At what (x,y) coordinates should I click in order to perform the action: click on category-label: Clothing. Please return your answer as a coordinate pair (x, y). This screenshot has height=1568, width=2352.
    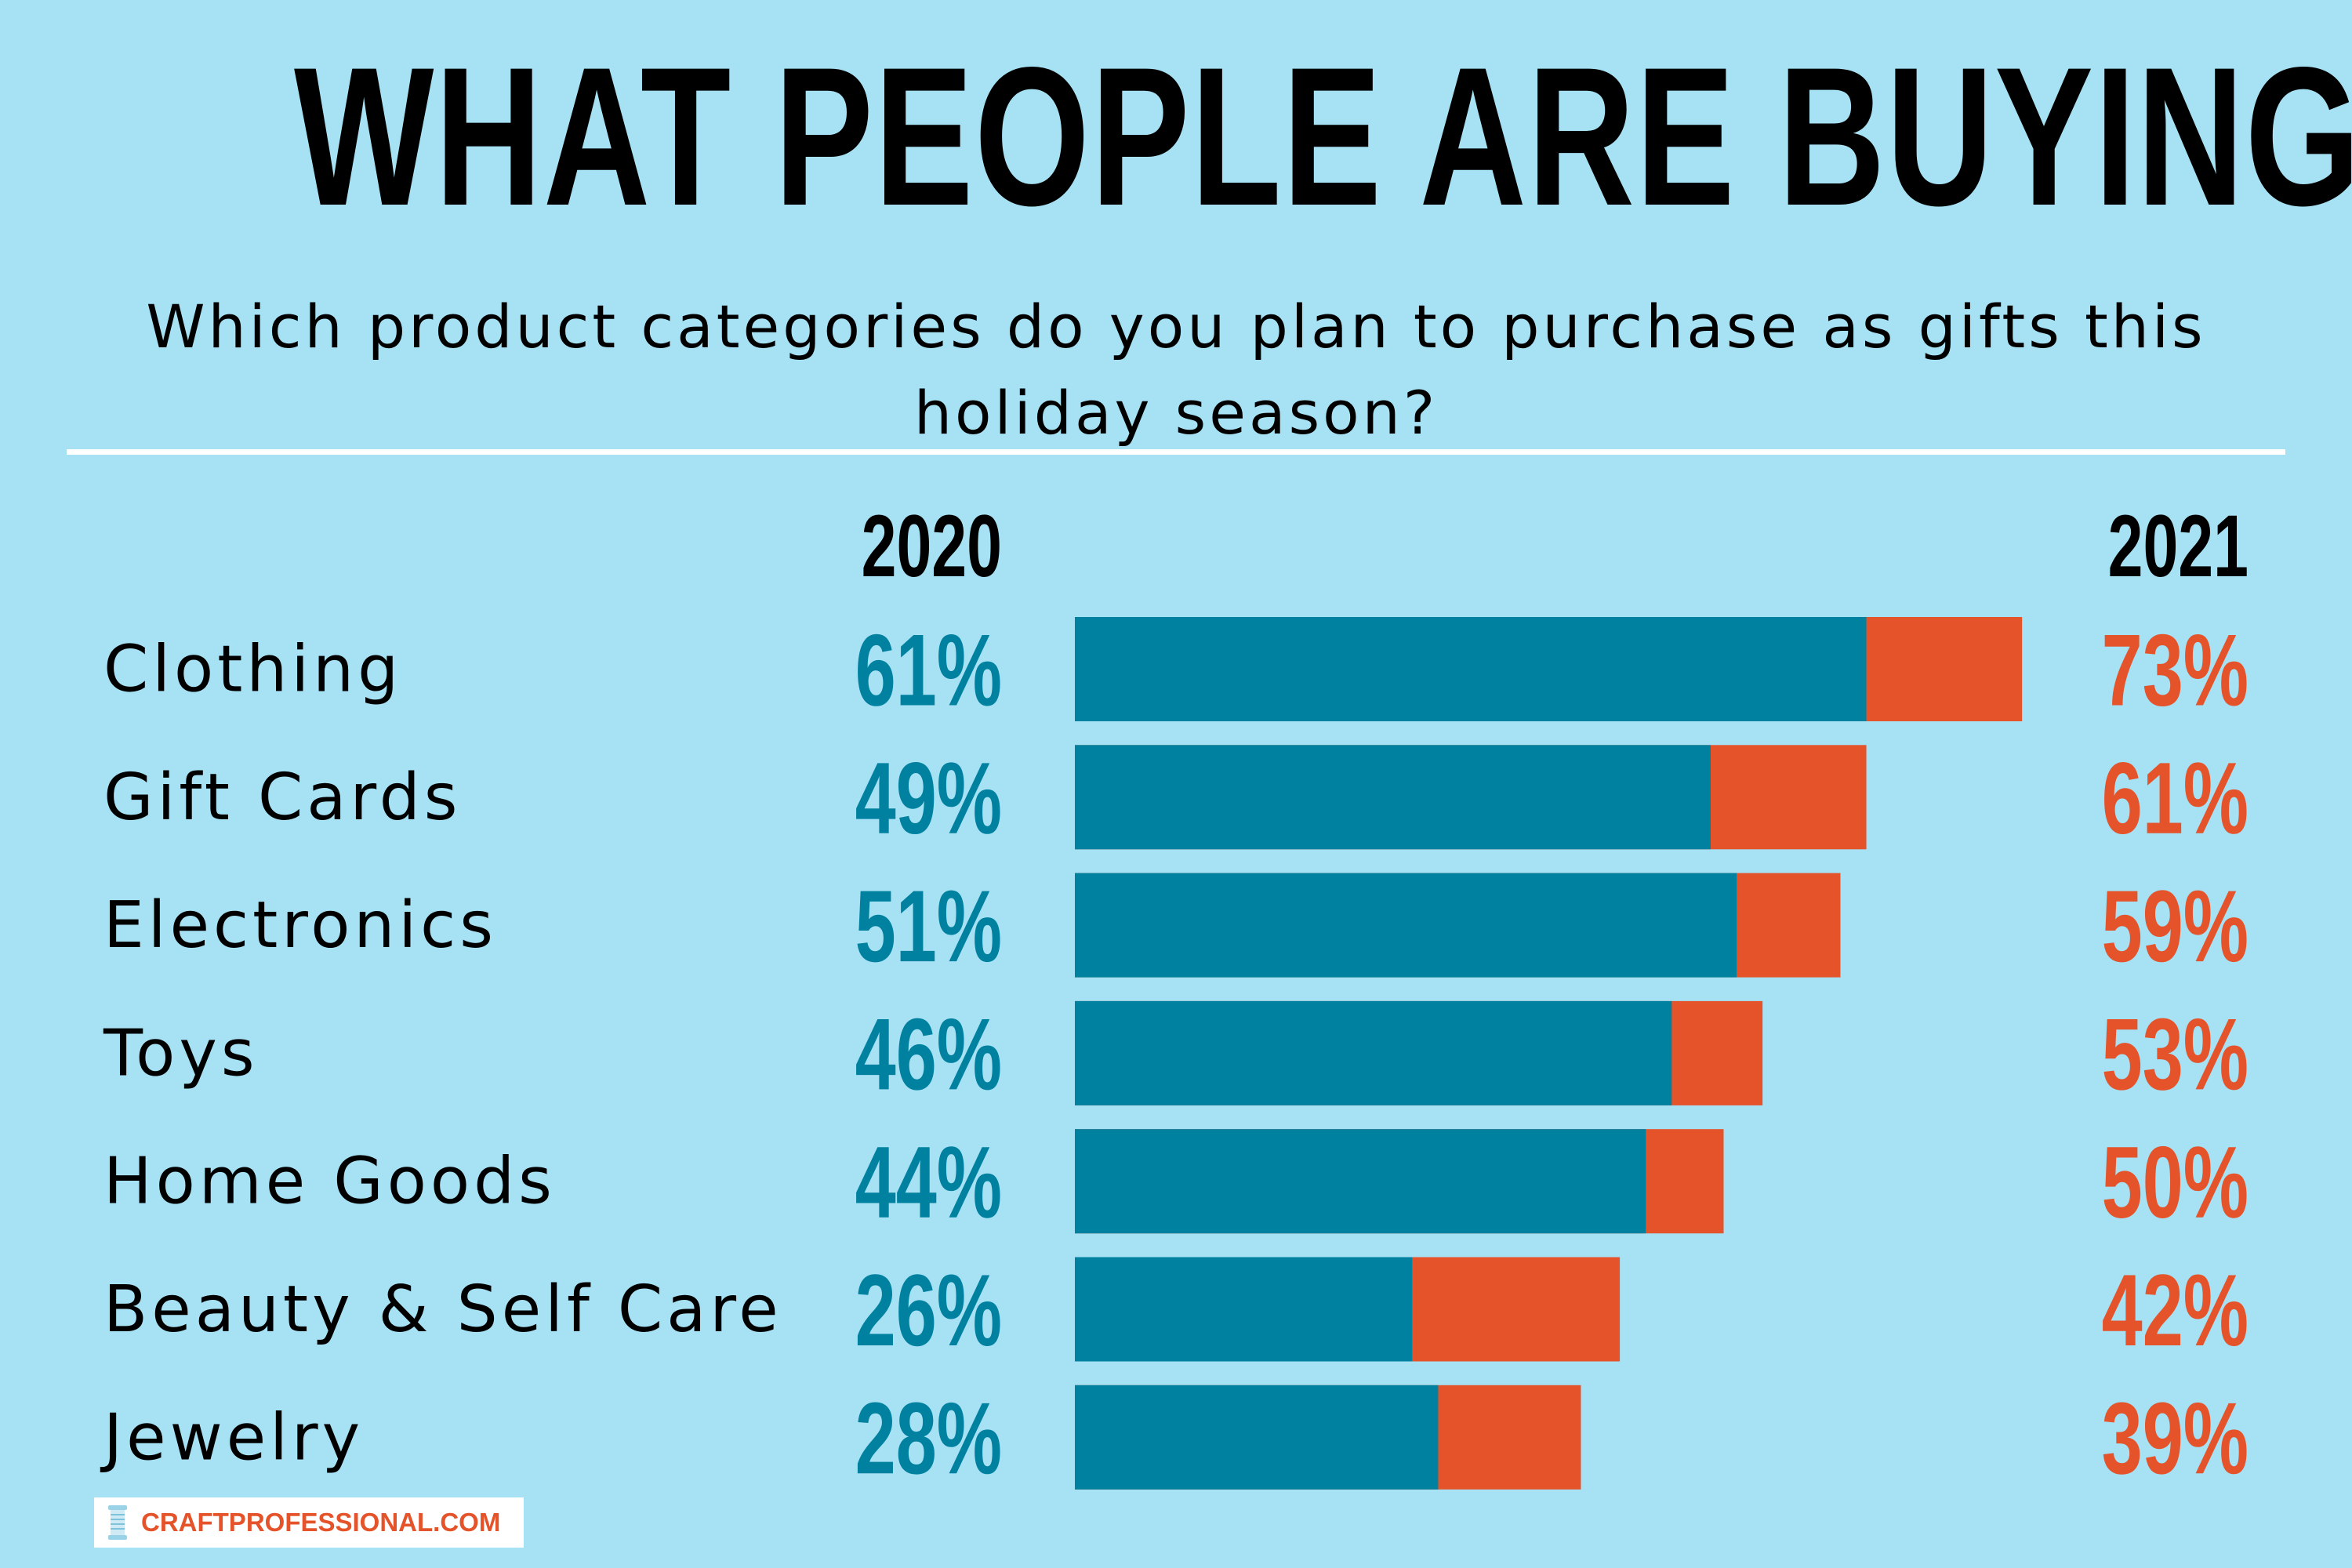
    Looking at the image, I should click on (252, 670).